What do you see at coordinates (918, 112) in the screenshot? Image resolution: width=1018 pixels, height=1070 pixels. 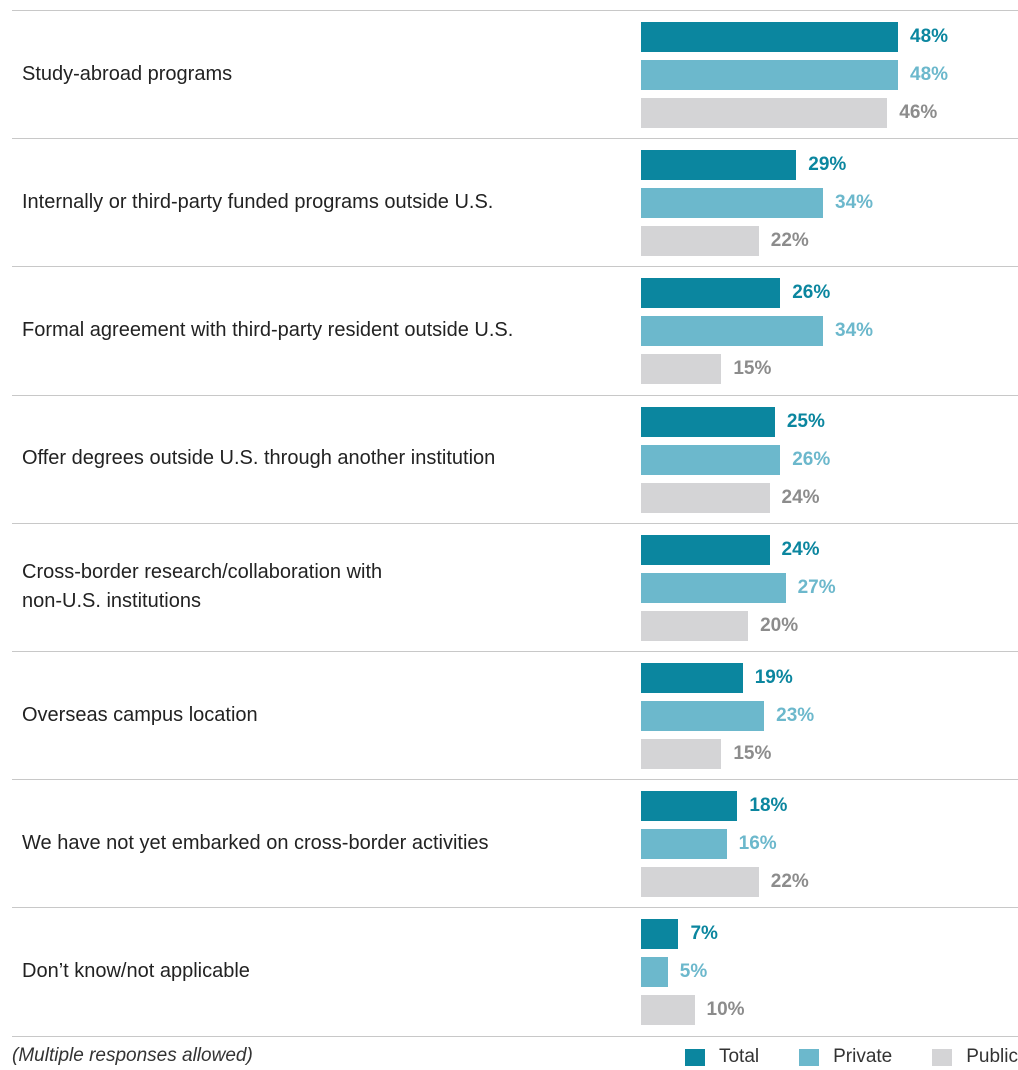 I see `data-label-public: 46%` at bounding box center [918, 112].